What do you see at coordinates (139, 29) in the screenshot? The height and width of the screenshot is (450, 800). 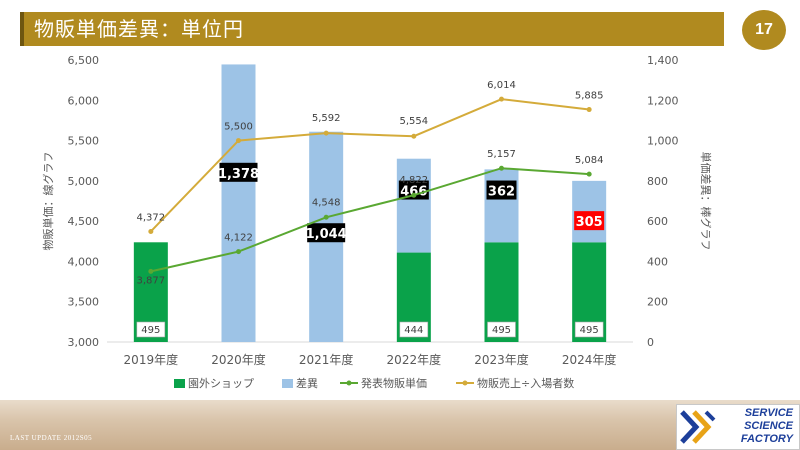 I see `page-title: 物販単価差異：単位円` at bounding box center [139, 29].